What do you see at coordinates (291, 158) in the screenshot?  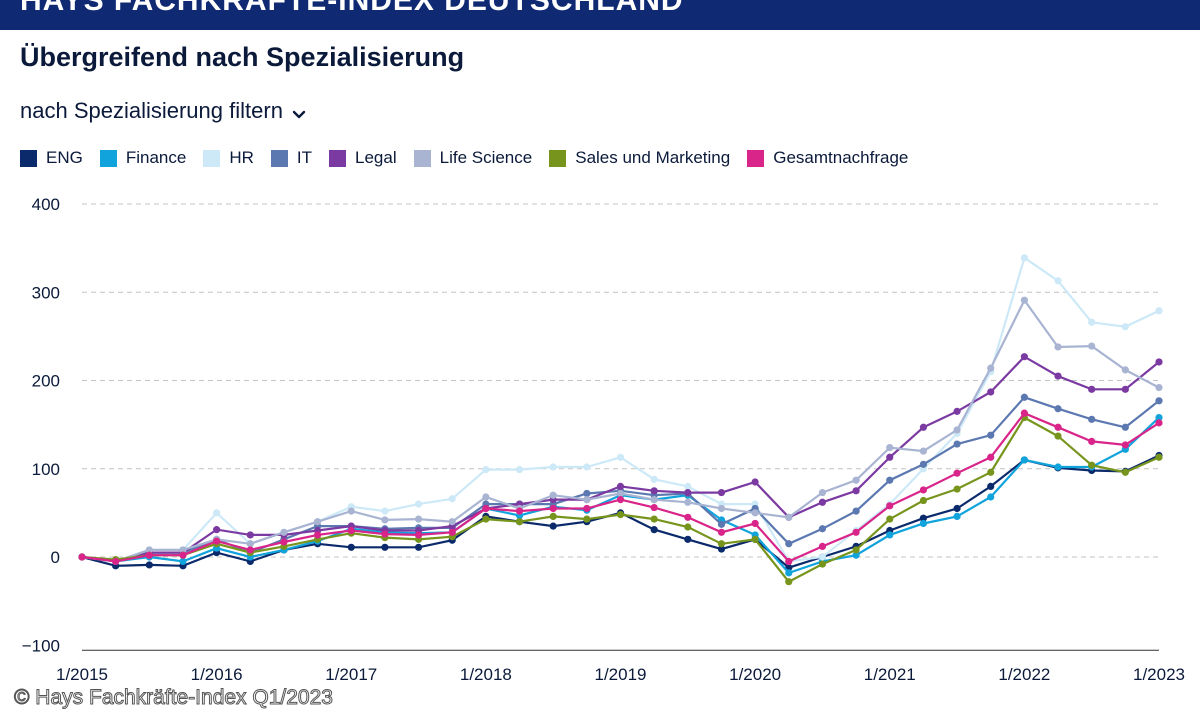 I see `legend-item-it: IT` at bounding box center [291, 158].